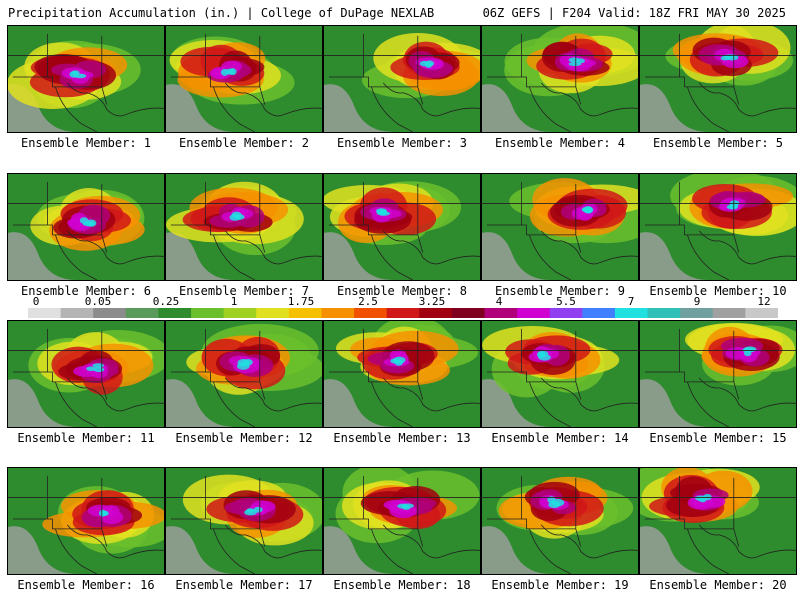 This screenshot has width=800, height=600. Describe the element at coordinates (560, 438) in the screenshot. I see `ensemble-member-label: Ensemble Member: 14` at that location.